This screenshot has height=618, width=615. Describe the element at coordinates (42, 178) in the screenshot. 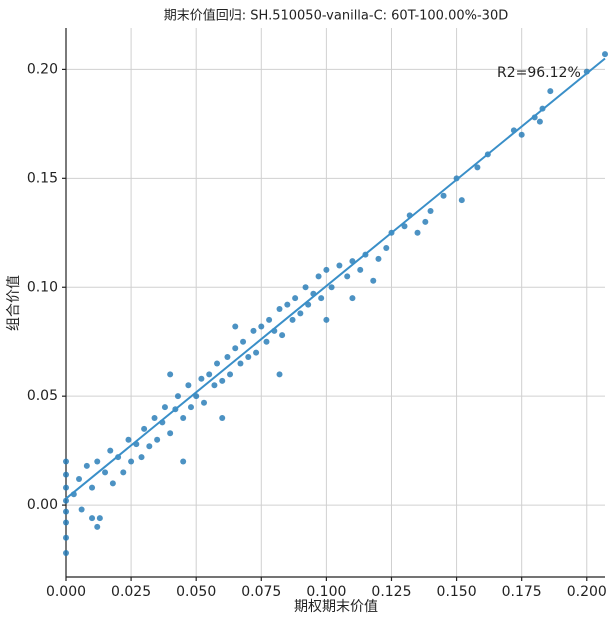

I see `y-tick-label: 0.15` at that location.